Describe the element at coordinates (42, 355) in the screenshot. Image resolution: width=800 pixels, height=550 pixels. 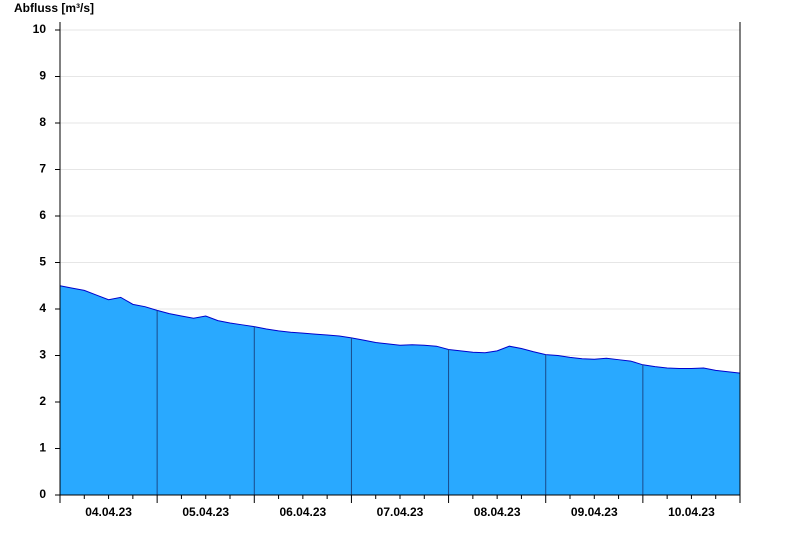
I see `y-tick-label: 3` at that location.